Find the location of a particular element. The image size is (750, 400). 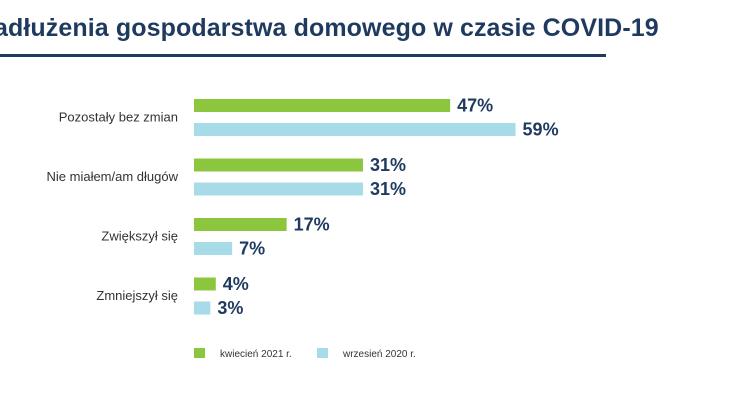

category-label: Zmniejszył się is located at coordinates (137, 295).